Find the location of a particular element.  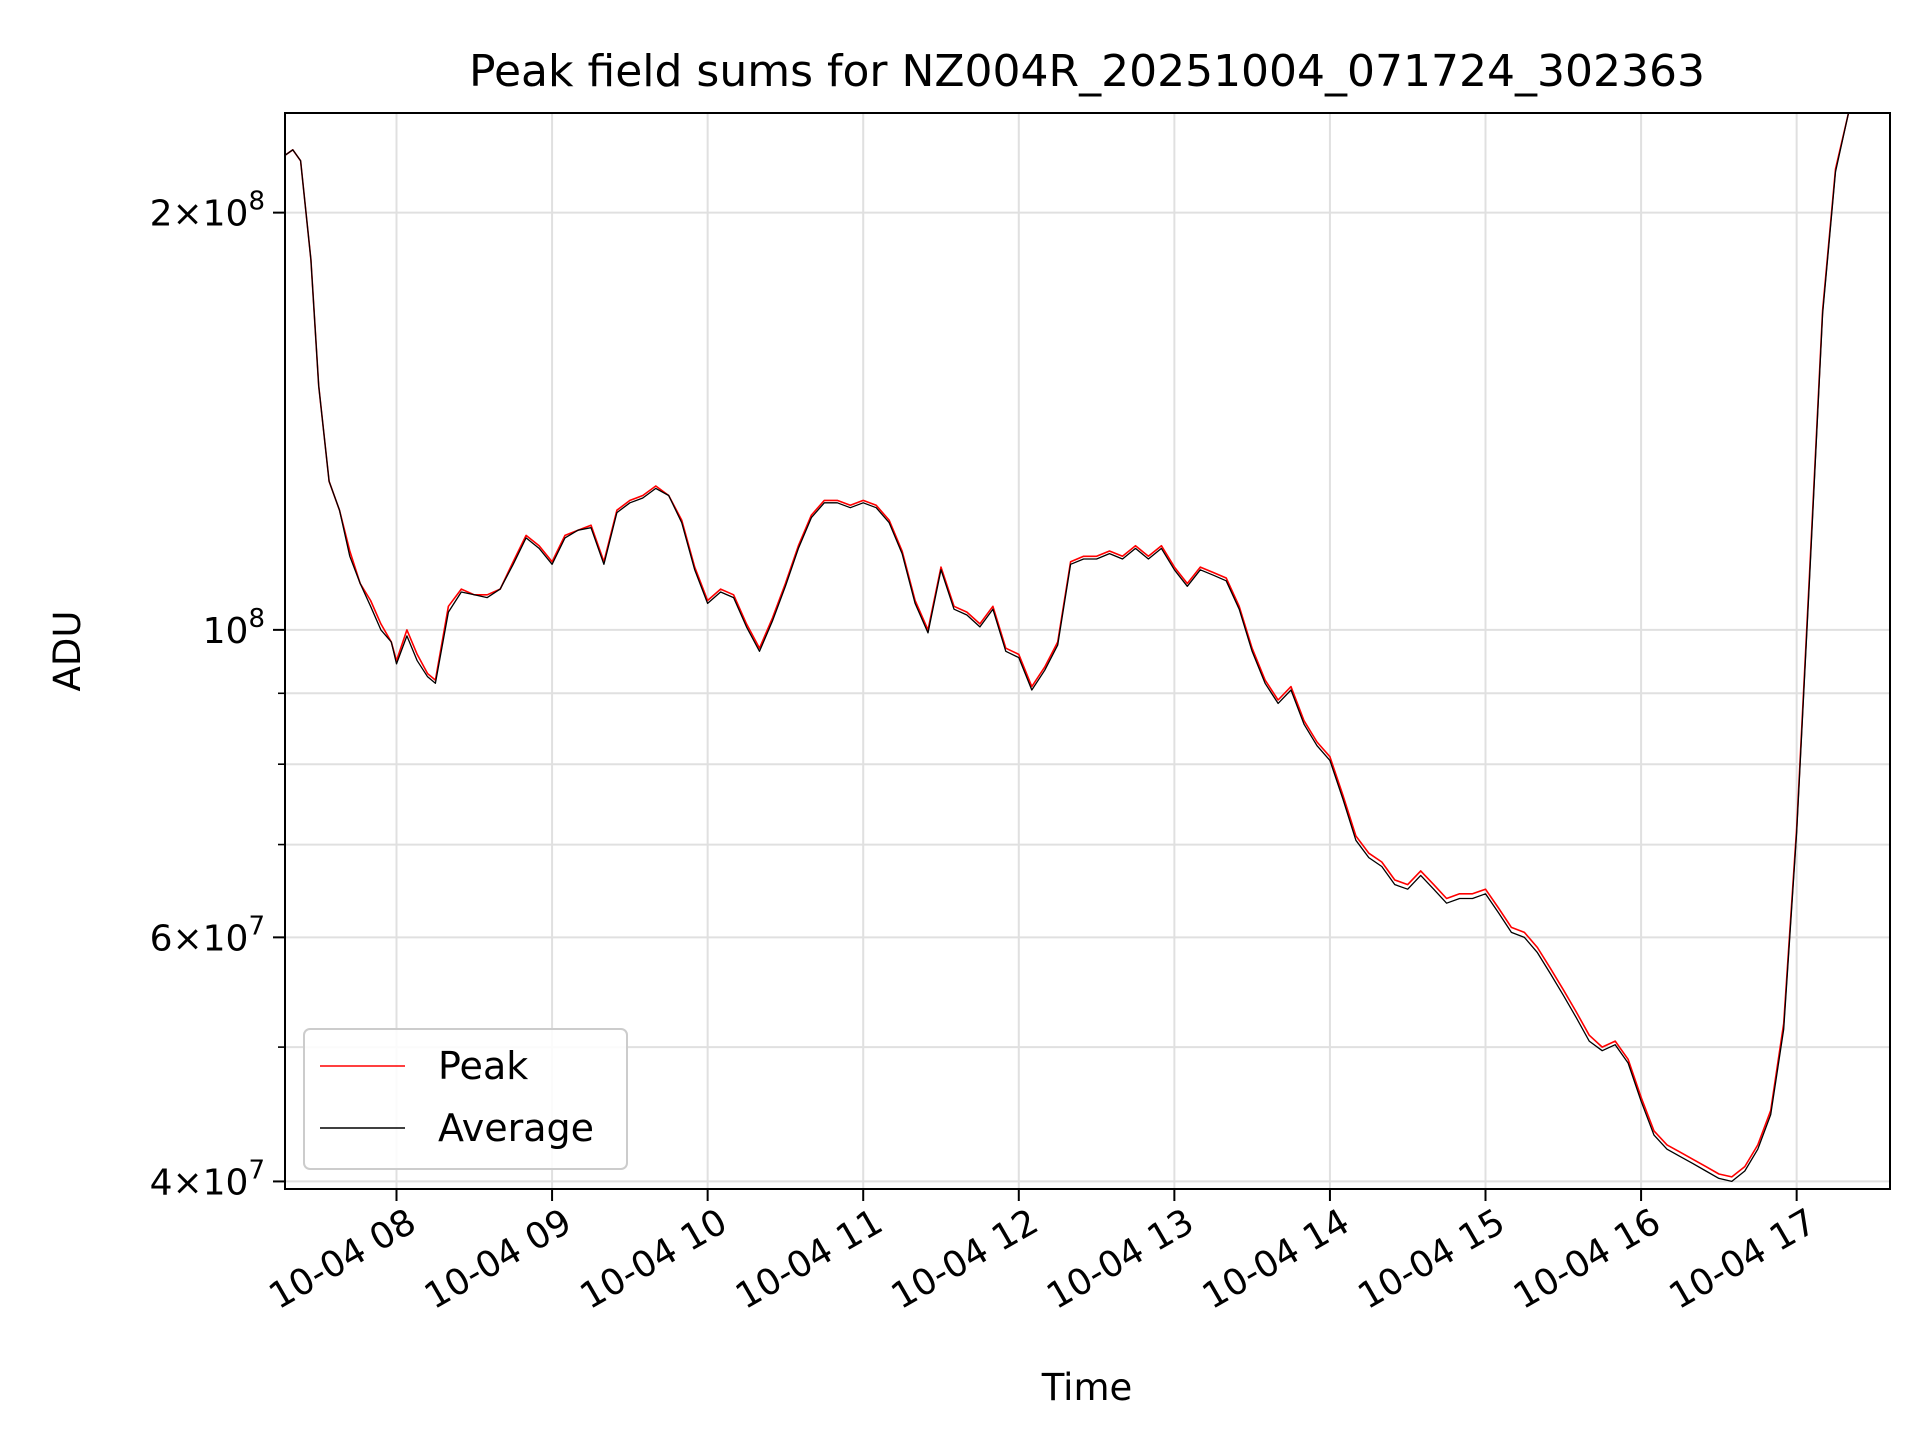

legend-box is located at coordinates (465, 1099).